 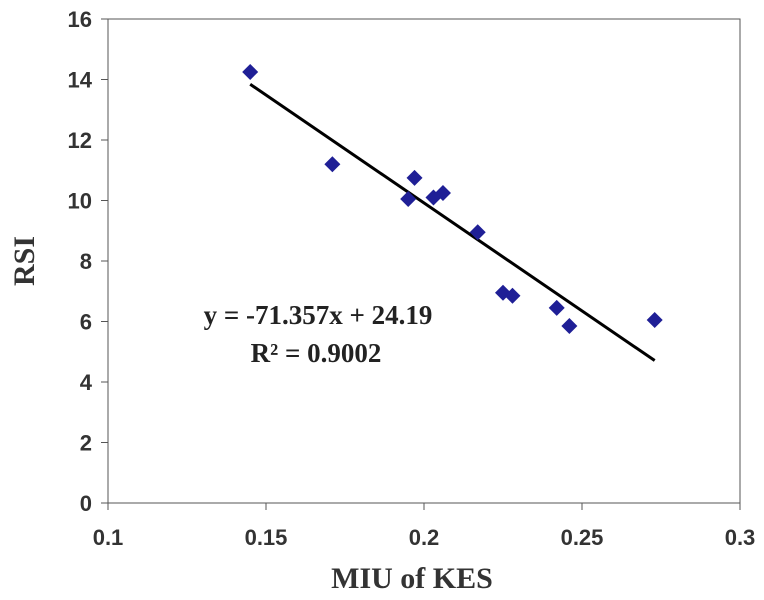 What do you see at coordinates (86, 503) in the screenshot?
I see `y-tick-label: 0` at bounding box center [86, 503].